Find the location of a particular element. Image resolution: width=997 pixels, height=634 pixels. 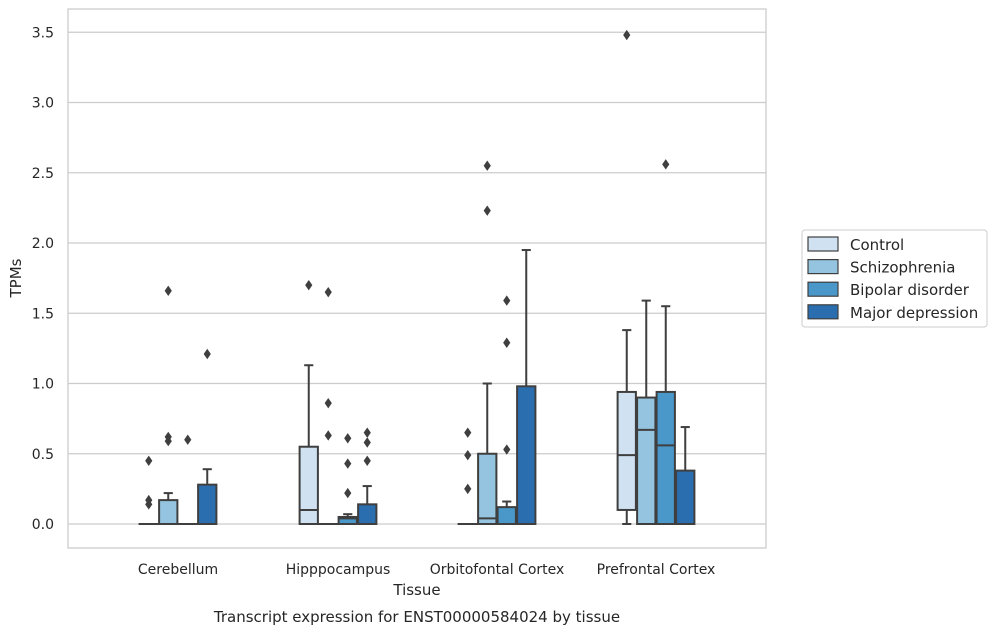

x-tick-label: Hipppocampus is located at coordinates (338, 570).